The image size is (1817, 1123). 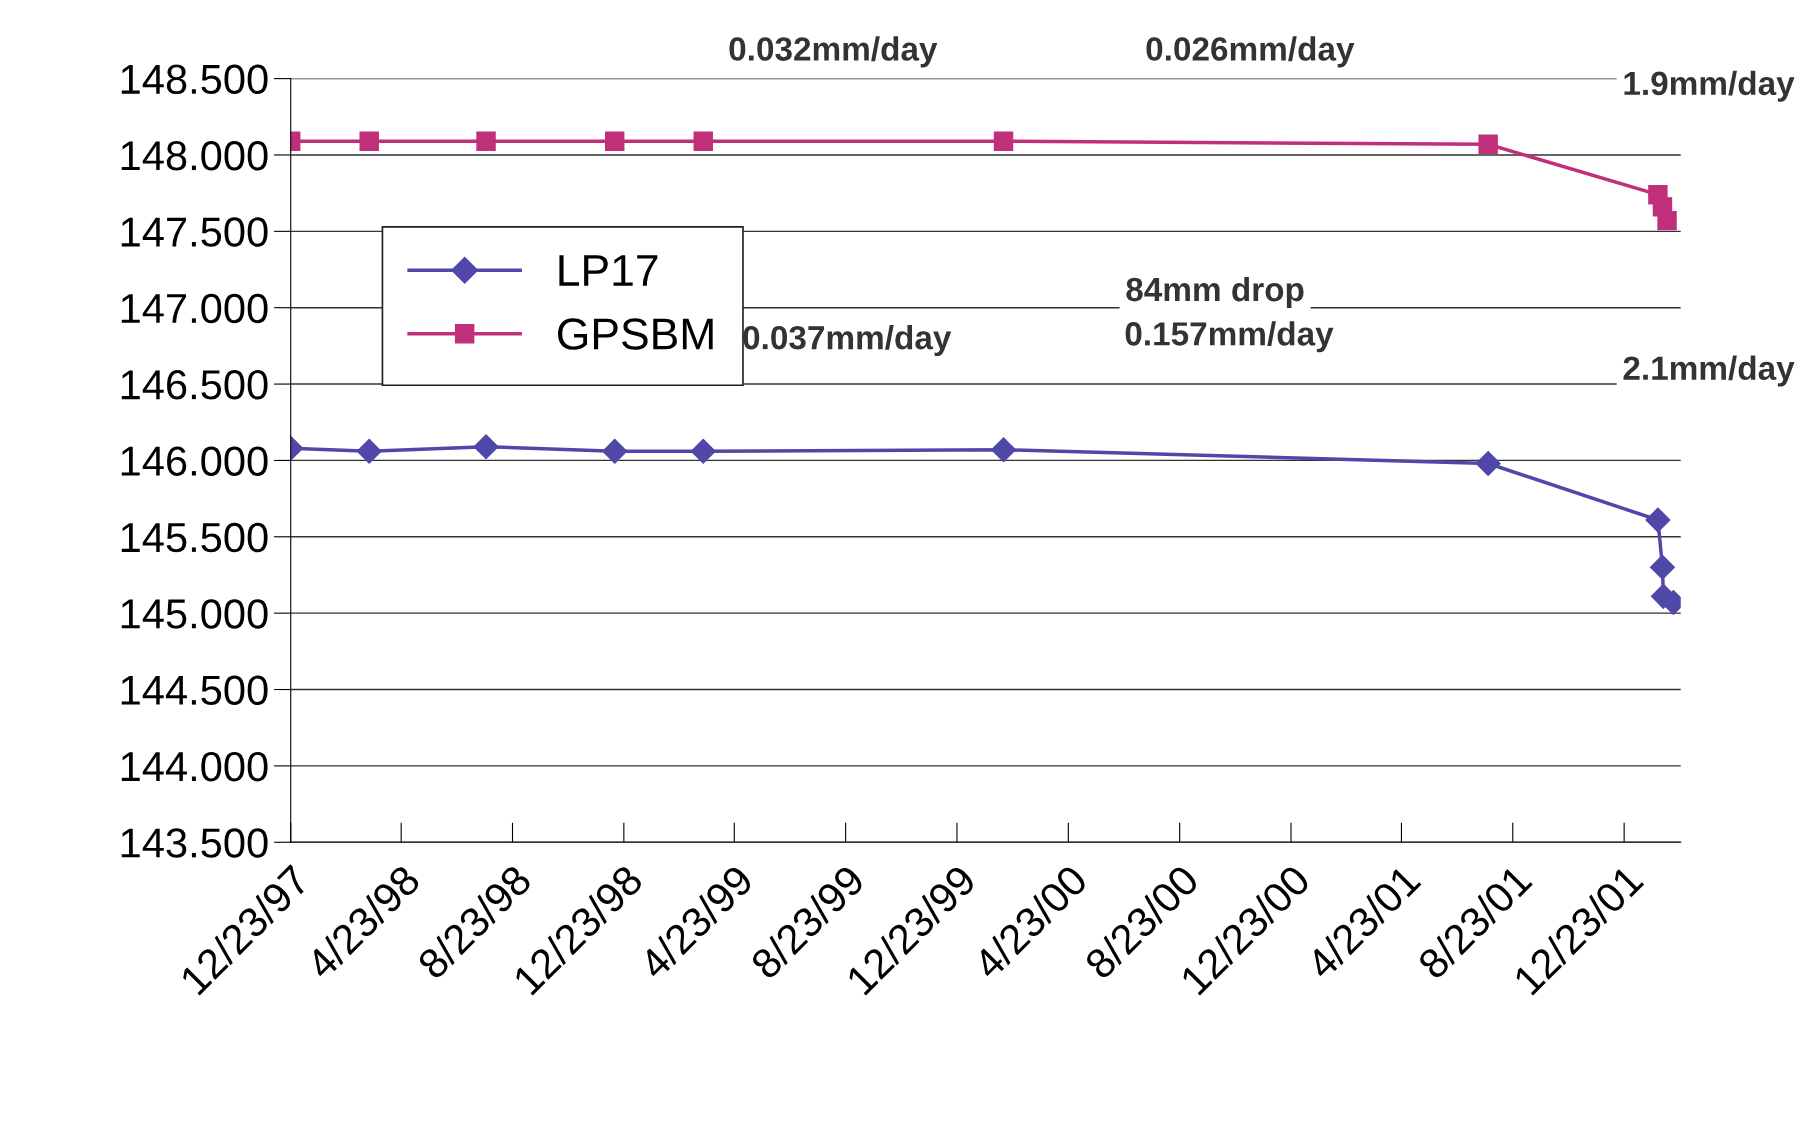 What do you see at coordinates (194, 537) in the screenshot?
I see `y-tick-label: 145.500` at bounding box center [194, 537].